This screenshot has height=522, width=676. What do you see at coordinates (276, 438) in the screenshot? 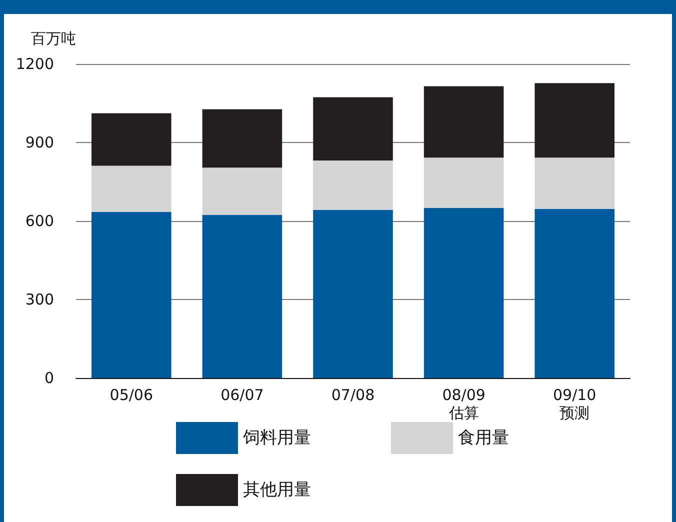
I see `legend-label: 饲料用量` at bounding box center [276, 438].